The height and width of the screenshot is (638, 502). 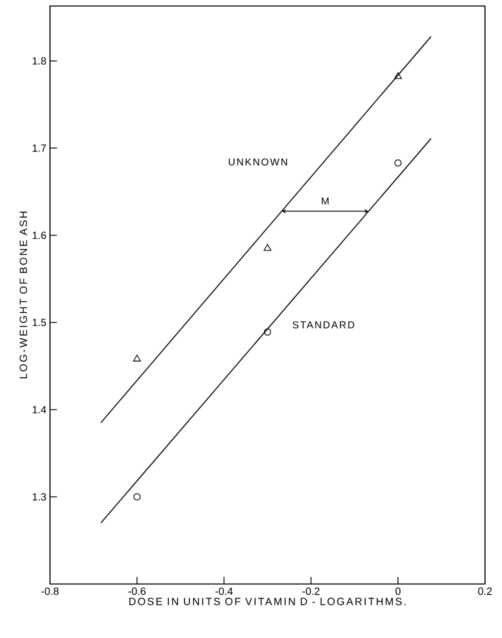 What do you see at coordinates (39, 322) in the screenshot?
I see `y-tick-label: 1.5` at bounding box center [39, 322].